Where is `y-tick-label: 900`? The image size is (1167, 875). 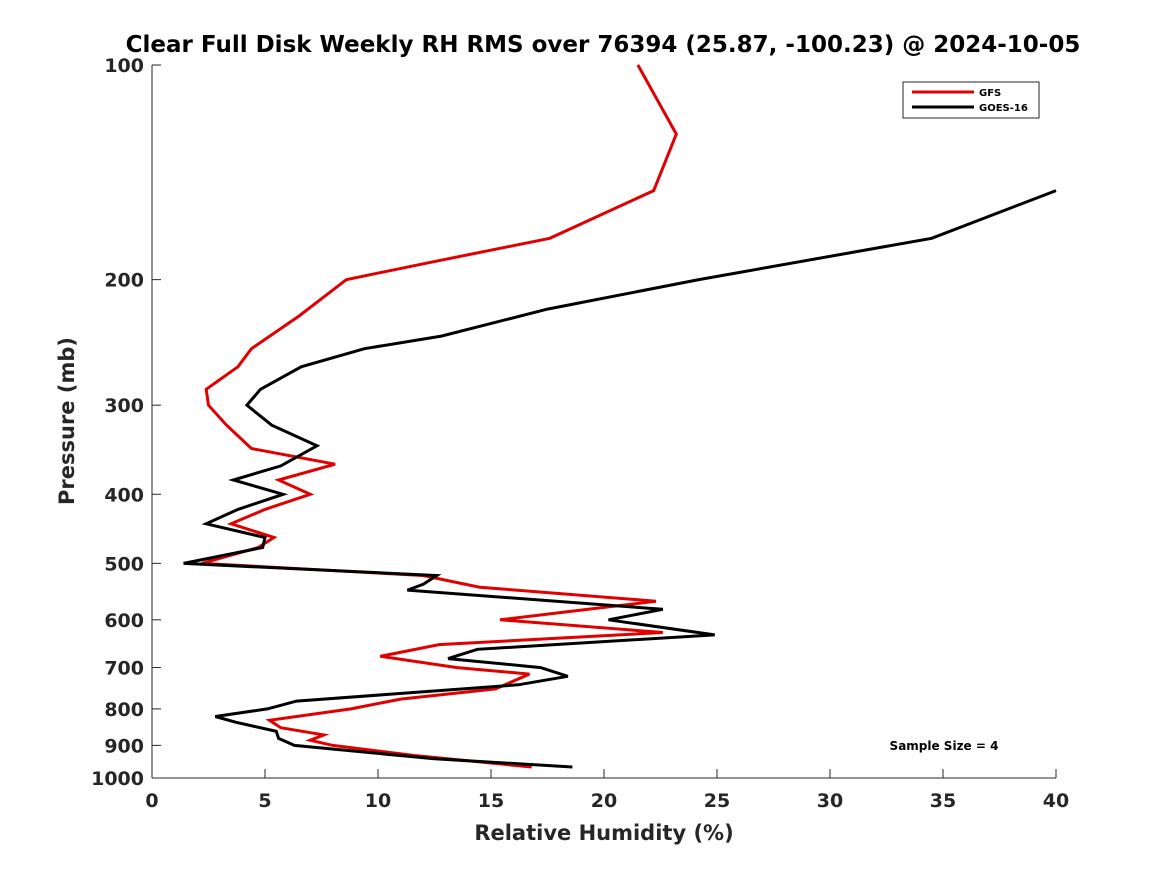
y-tick-label: 900 is located at coordinates (124, 746).